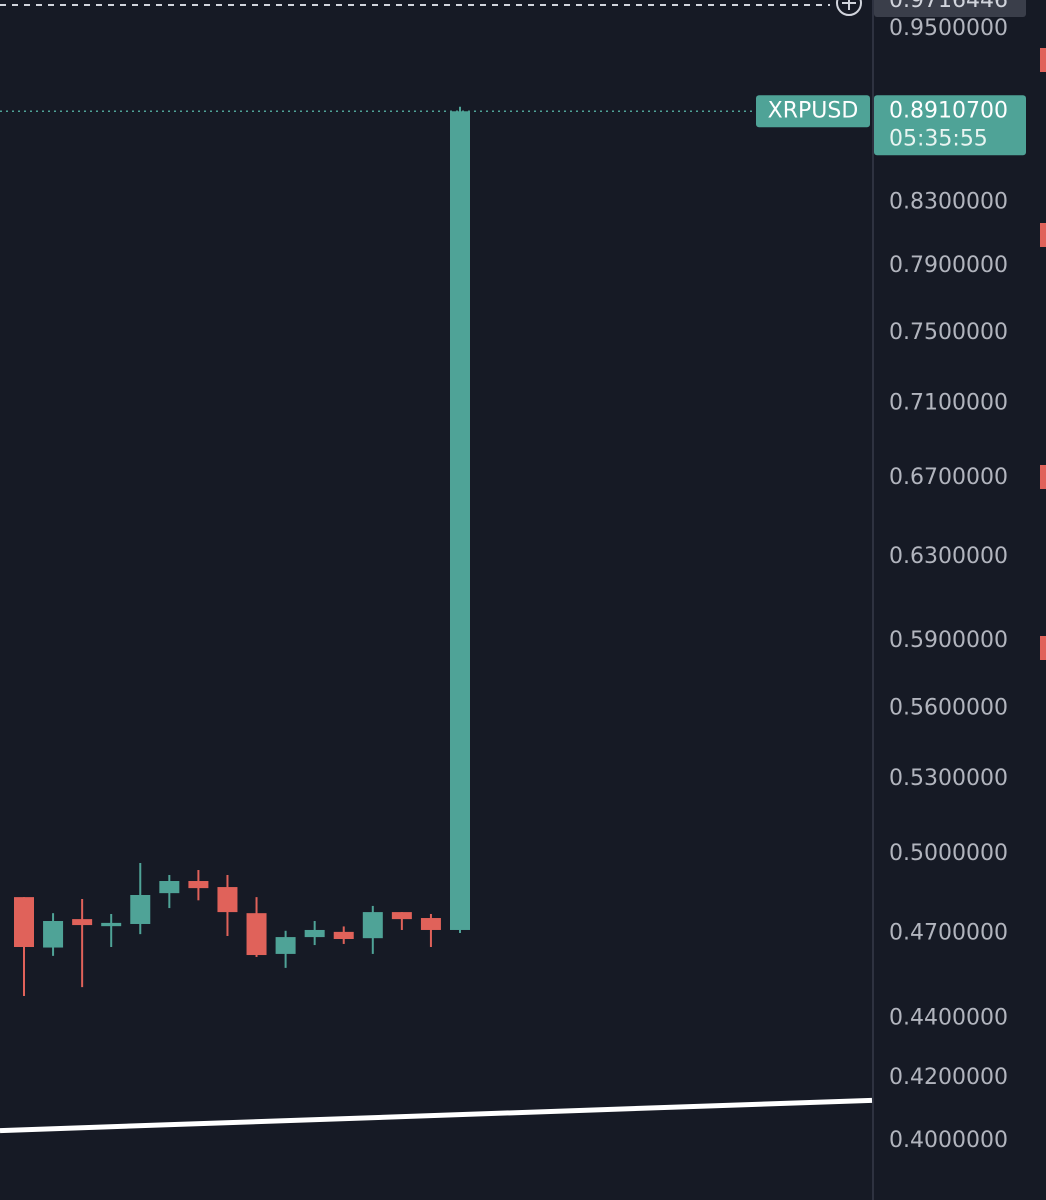 Image resolution: width=1046 pixels, height=1200 pixels. Describe the element at coordinates (849, 8) in the screenshot. I see `add-button` at that location.